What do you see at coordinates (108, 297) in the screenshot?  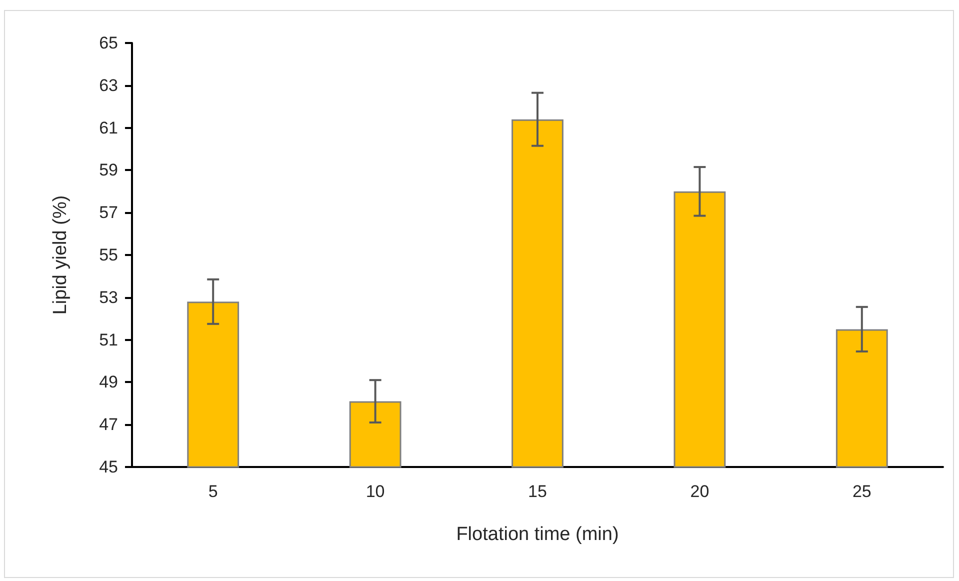 I see `y-tick-label: 53` at bounding box center [108, 297].